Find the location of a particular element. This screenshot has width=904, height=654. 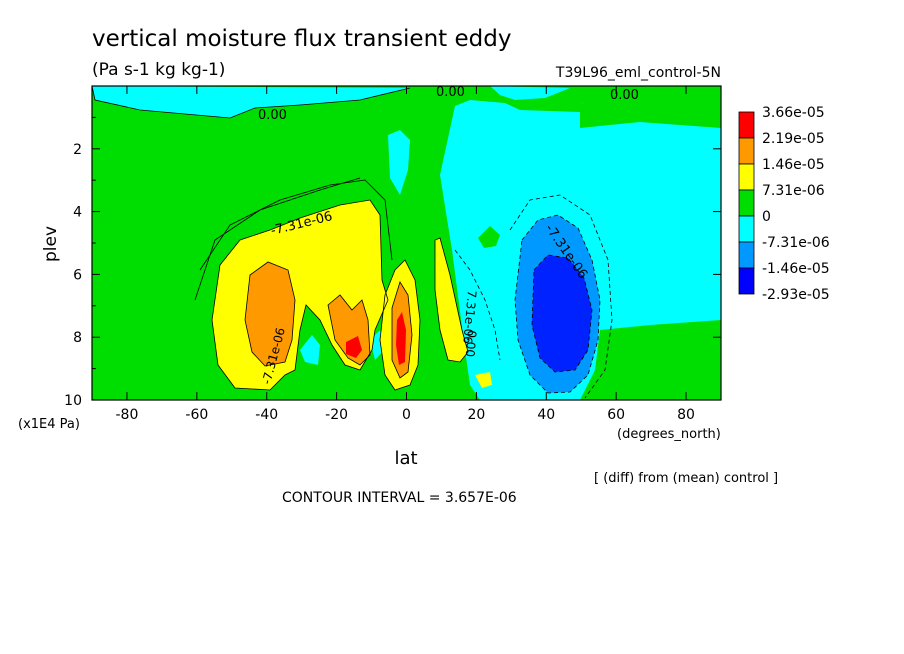

field-blue-dark is located at coordinates (562, 313).